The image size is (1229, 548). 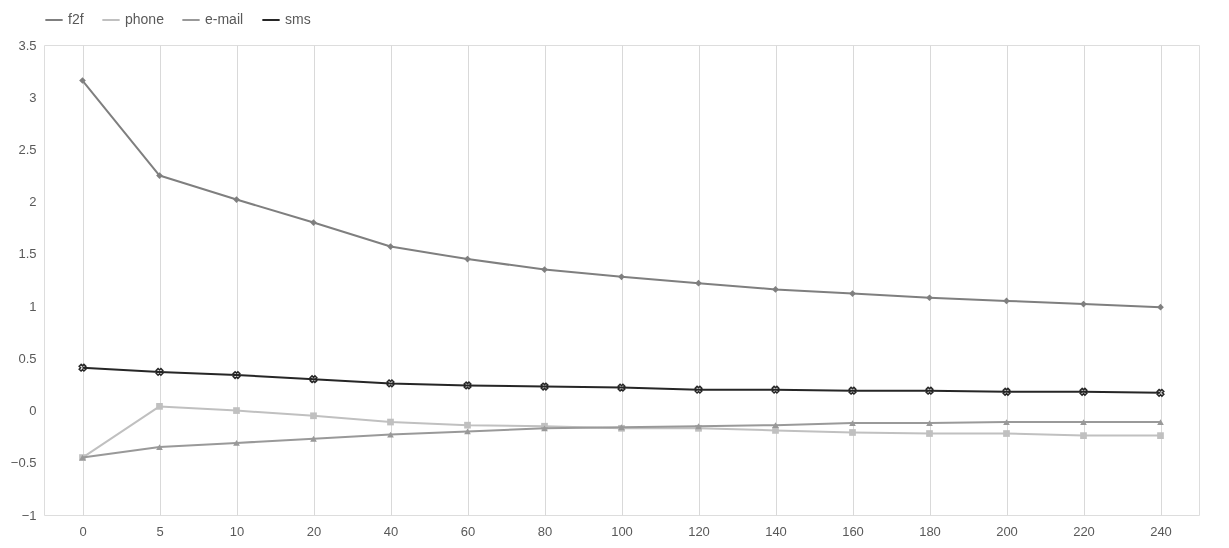 I want to click on x-tick-label: 180, so click(x=930, y=531).